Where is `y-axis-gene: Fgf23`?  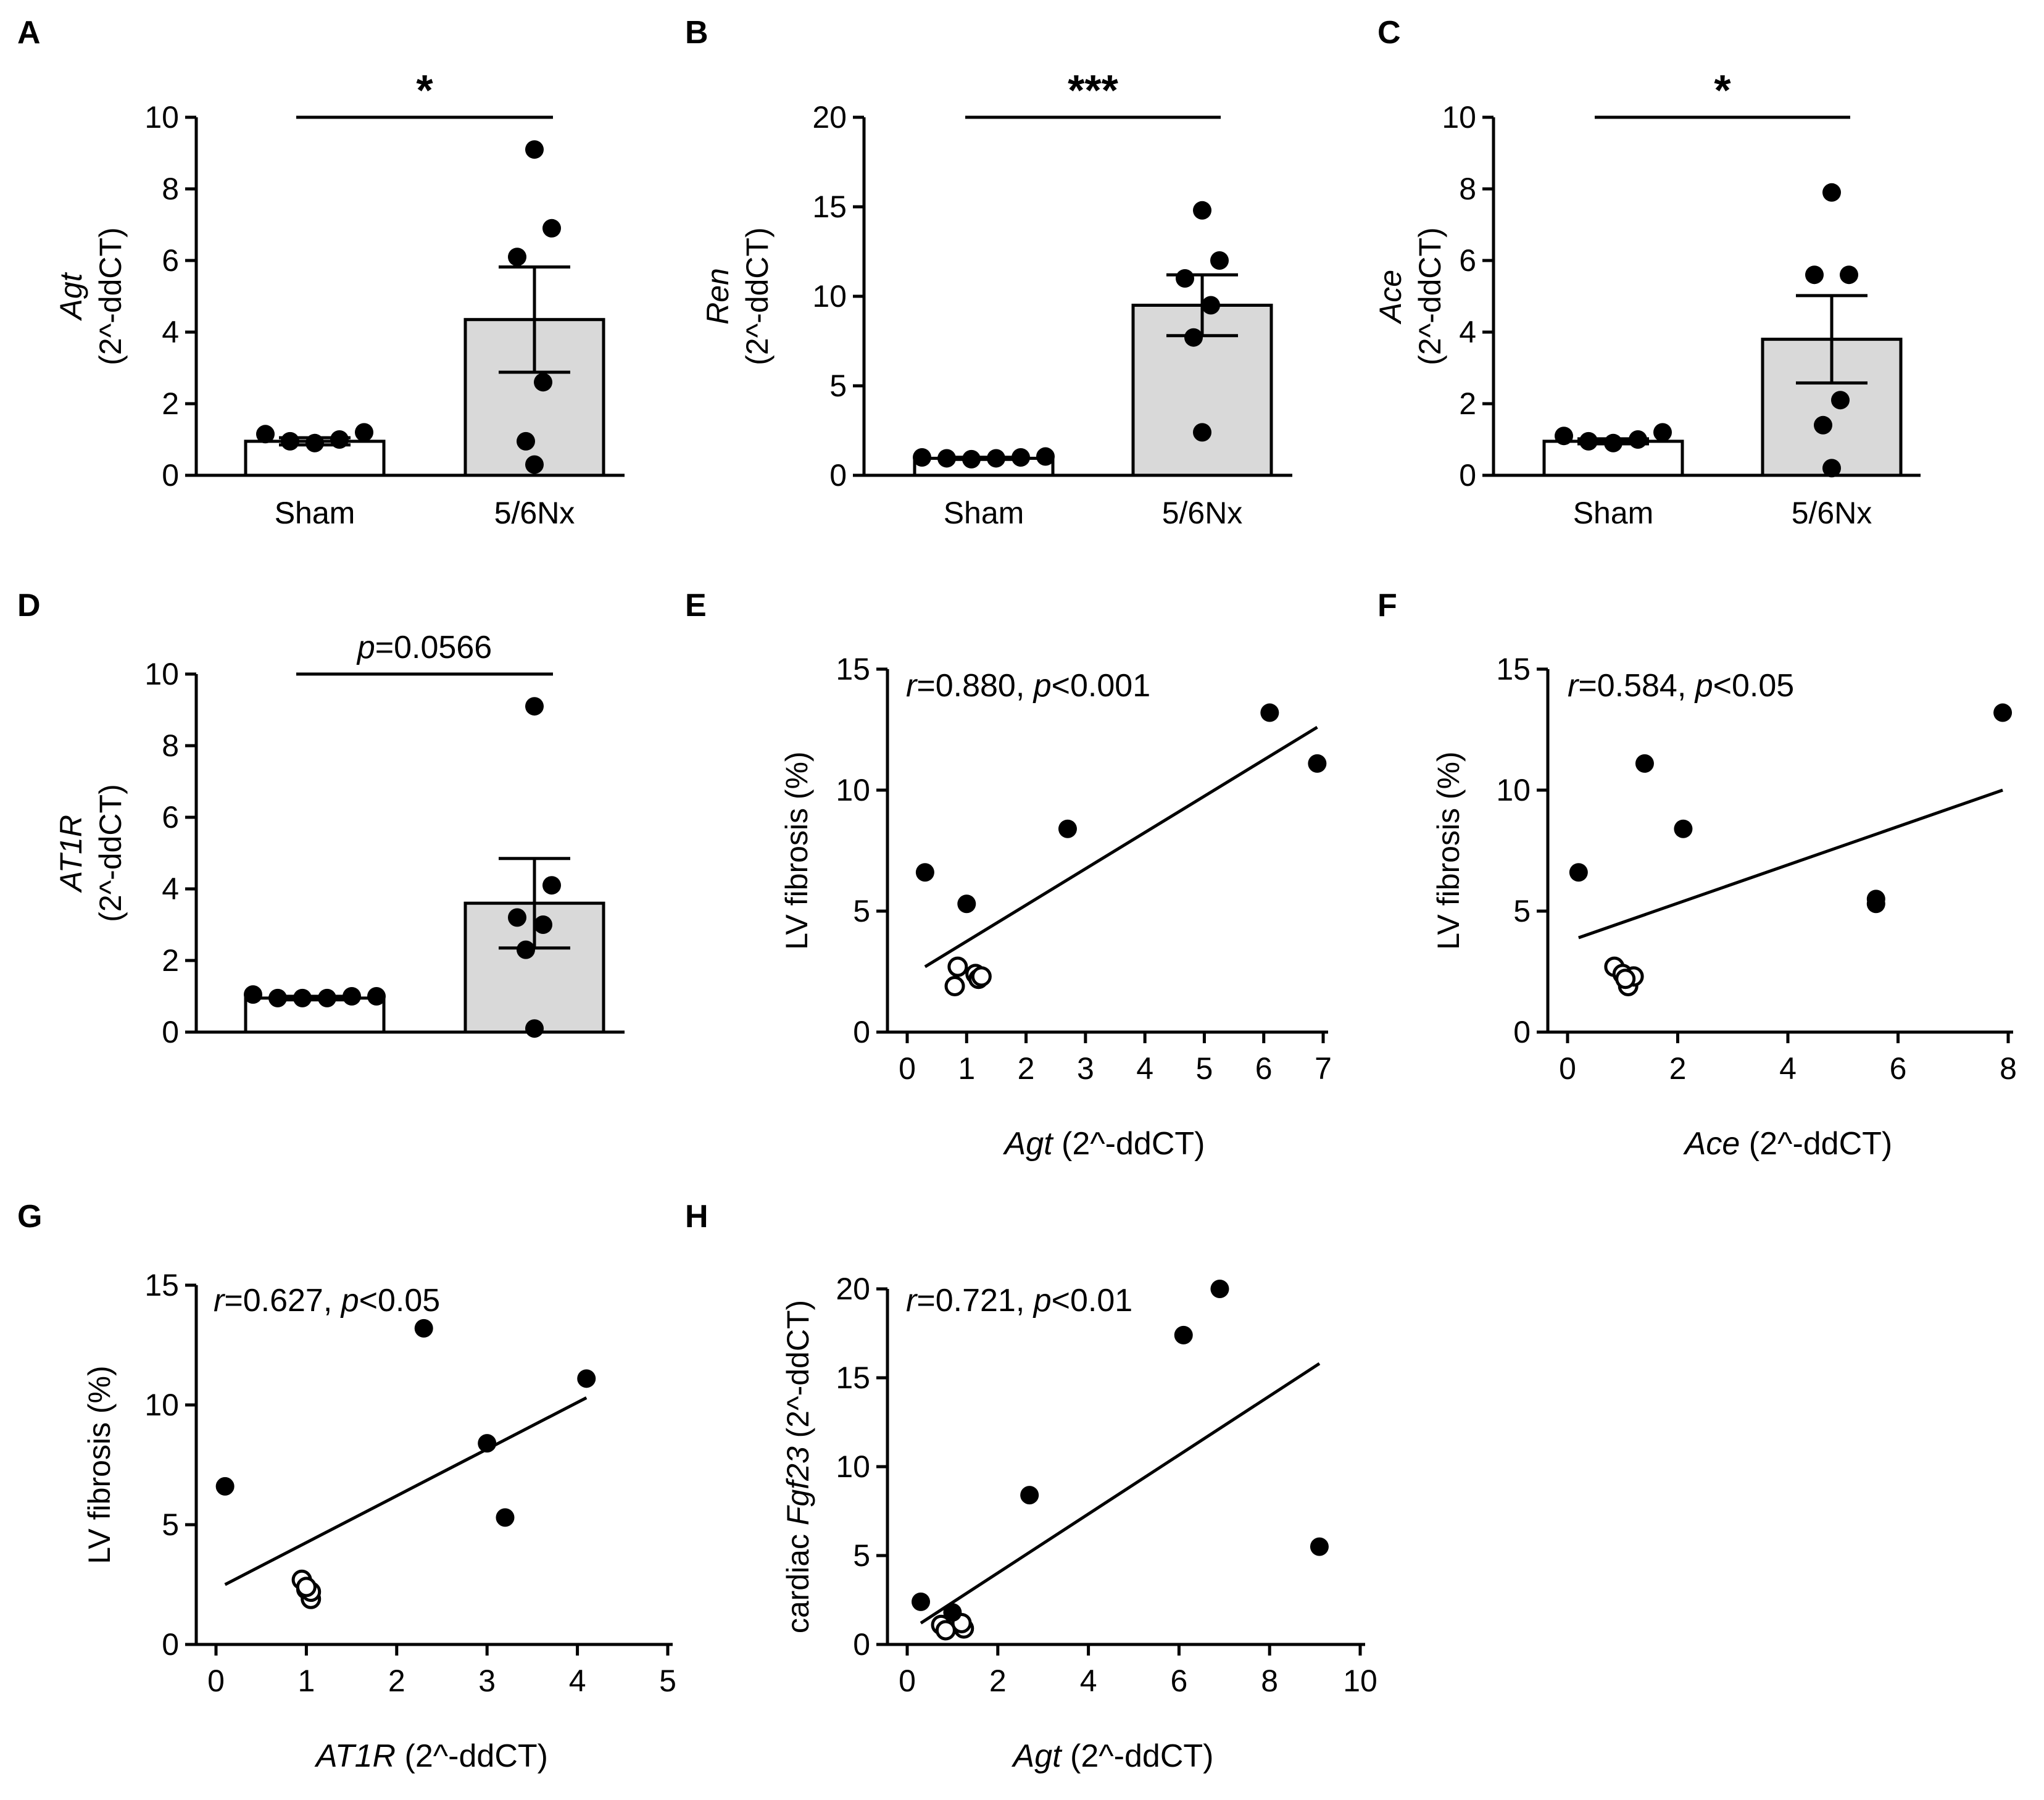
y-axis-gene: Fgf23 is located at coordinates (798, 1485).